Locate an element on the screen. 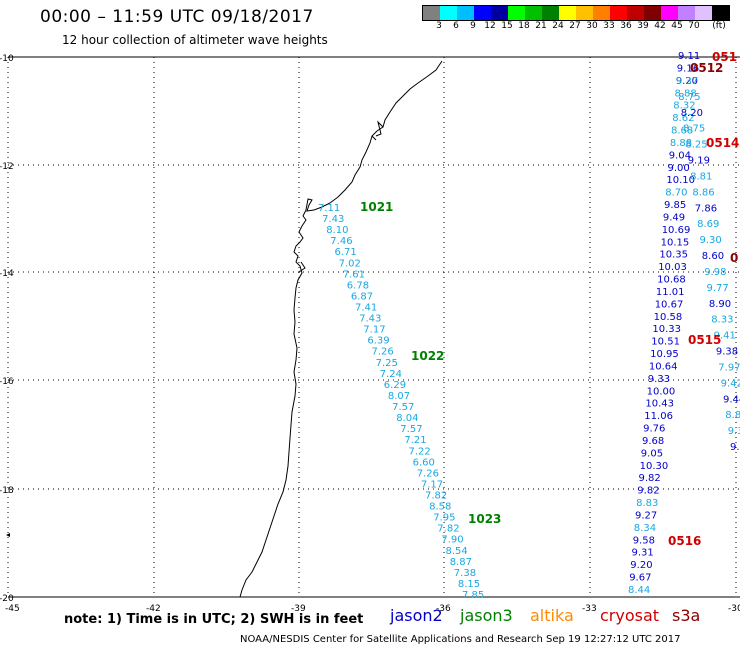  swh-value: 8.07 is located at coordinates (399, 396).